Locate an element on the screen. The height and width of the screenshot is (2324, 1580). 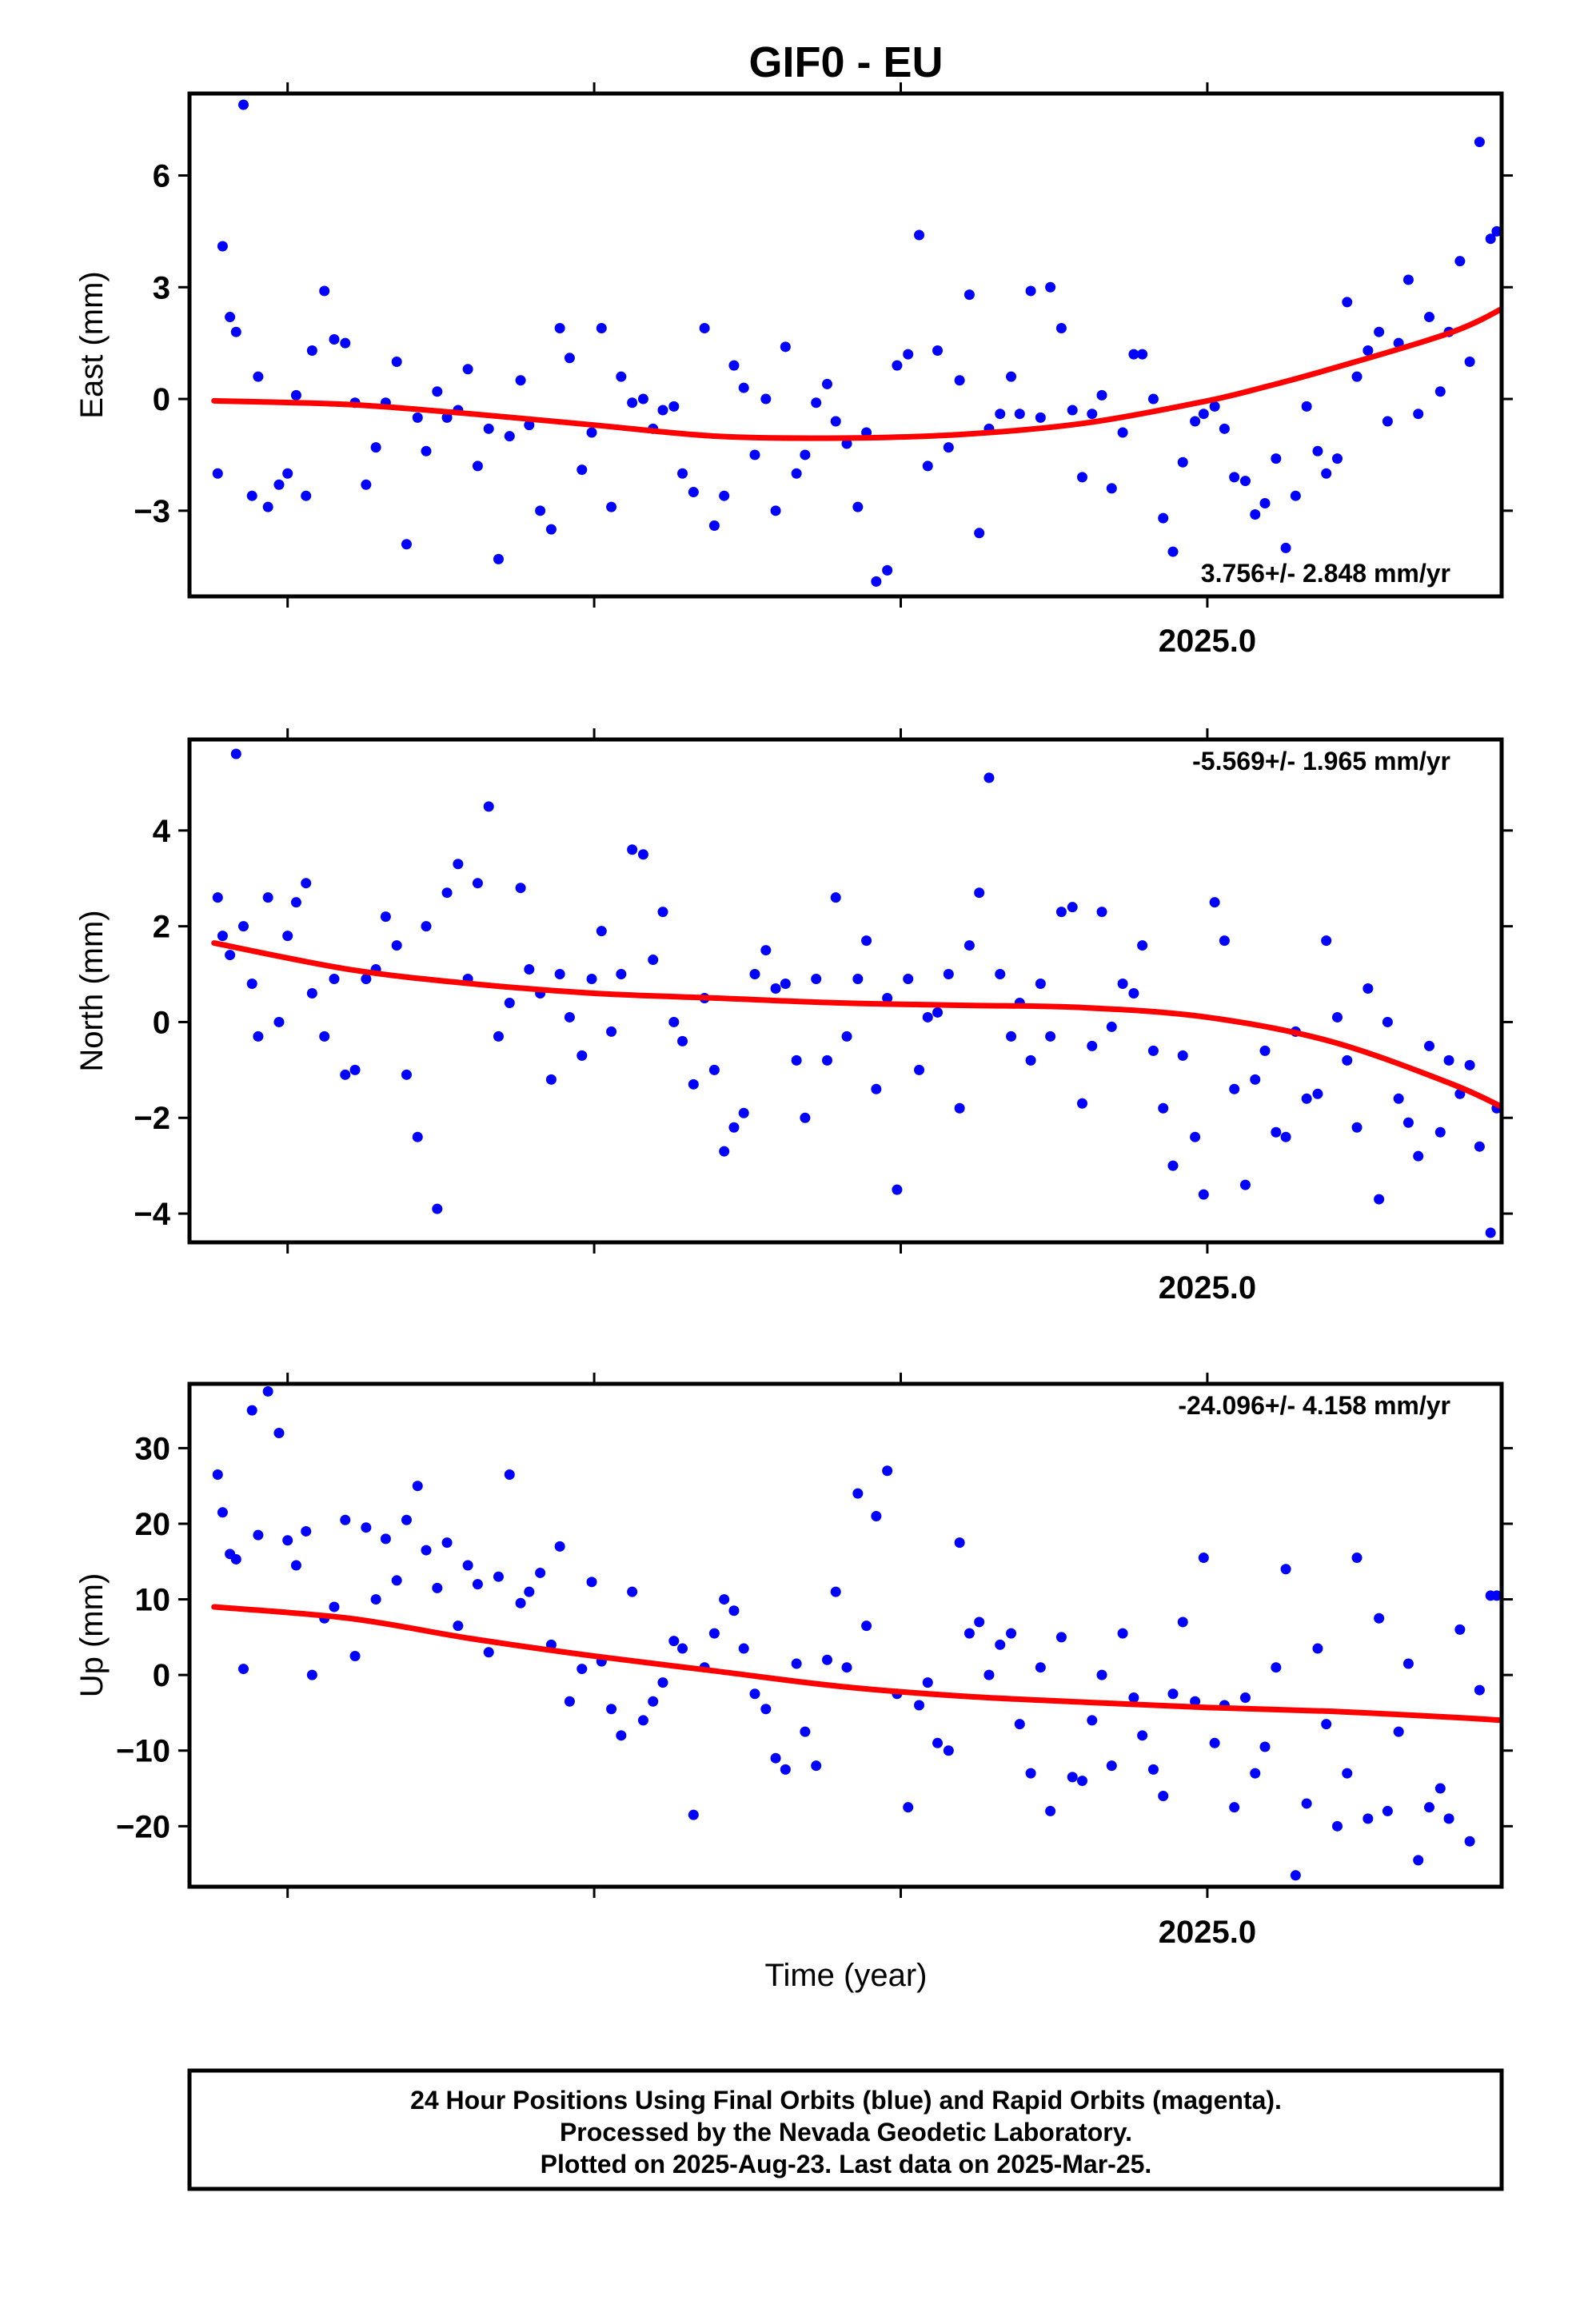
north-fit-line is located at coordinates (856, 1025).